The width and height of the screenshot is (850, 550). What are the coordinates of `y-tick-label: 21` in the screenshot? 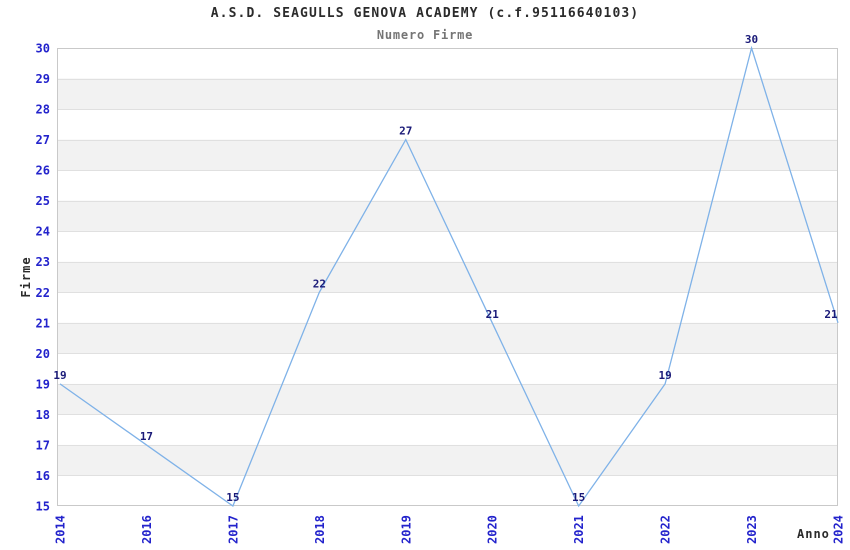 It's located at (43, 323).